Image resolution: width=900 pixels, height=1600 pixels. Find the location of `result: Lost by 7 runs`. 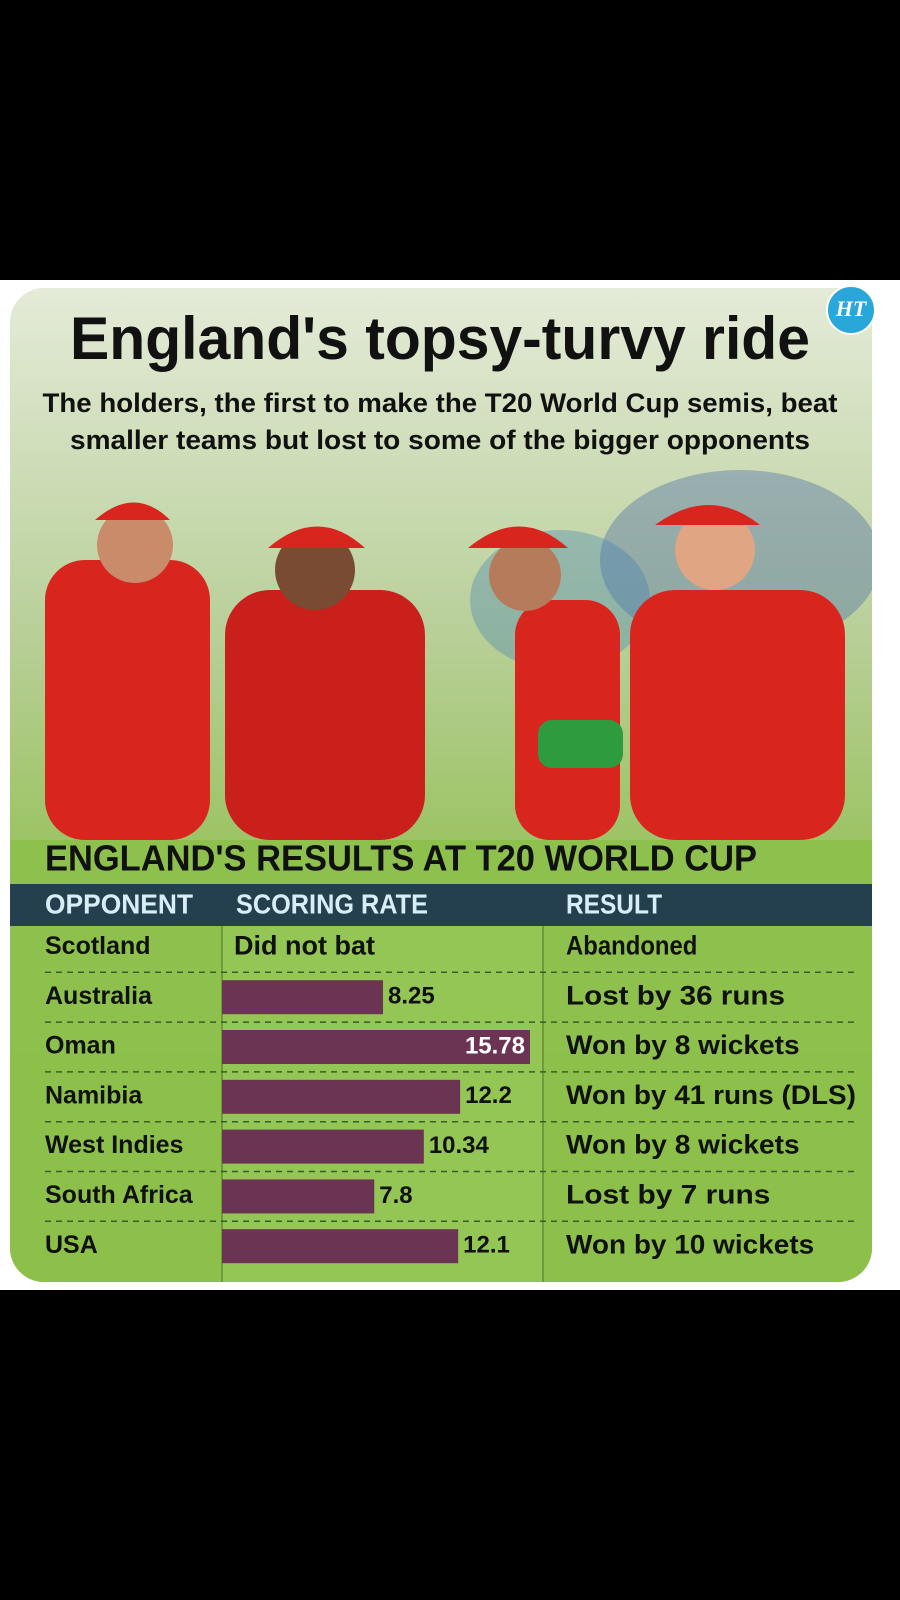

result: Lost by 7 runs is located at coordinates (668, 1195).